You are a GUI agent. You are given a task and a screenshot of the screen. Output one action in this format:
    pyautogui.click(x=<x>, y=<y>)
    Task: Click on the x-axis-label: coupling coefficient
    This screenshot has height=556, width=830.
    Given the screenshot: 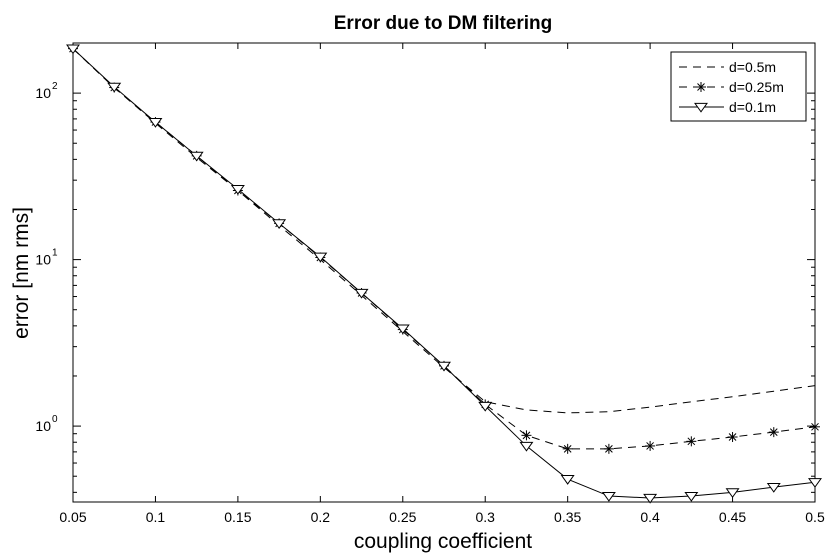 What is the action you would take?
    pyautogui.click(x=443, y=541)
    